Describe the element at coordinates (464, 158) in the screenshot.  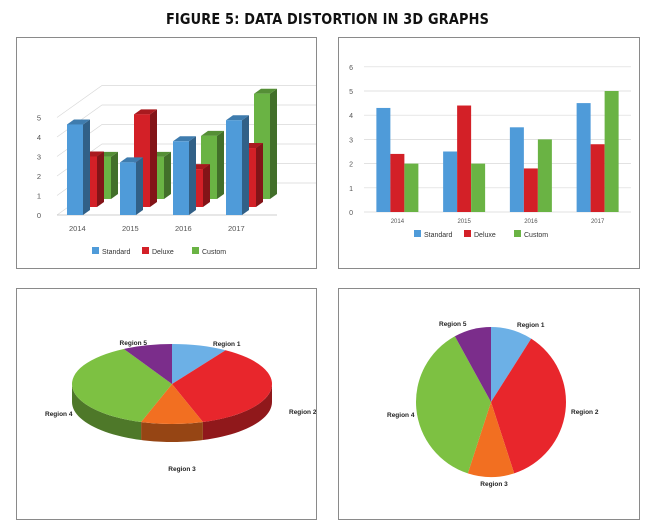
I see `bar-deluxe-2015` at that location.